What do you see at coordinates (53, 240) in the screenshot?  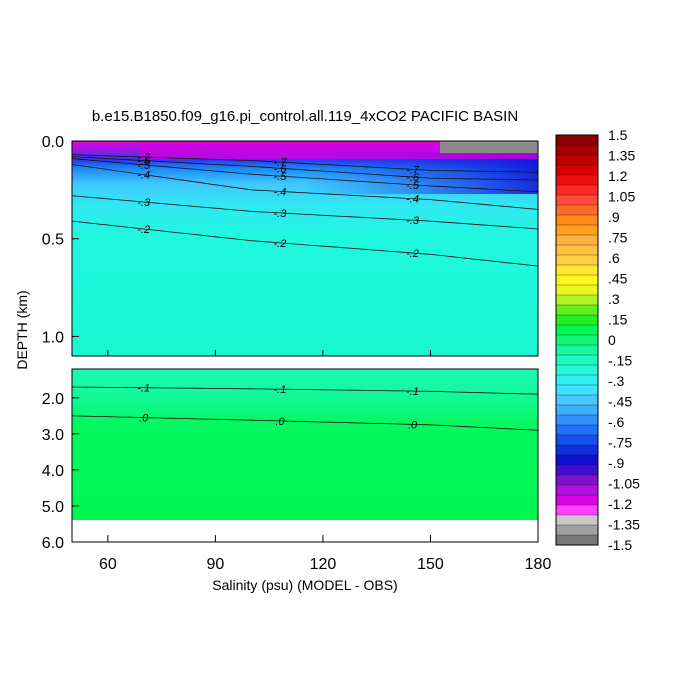 I see `y-tick-label: 0.5` at bounding box center [53, 240].